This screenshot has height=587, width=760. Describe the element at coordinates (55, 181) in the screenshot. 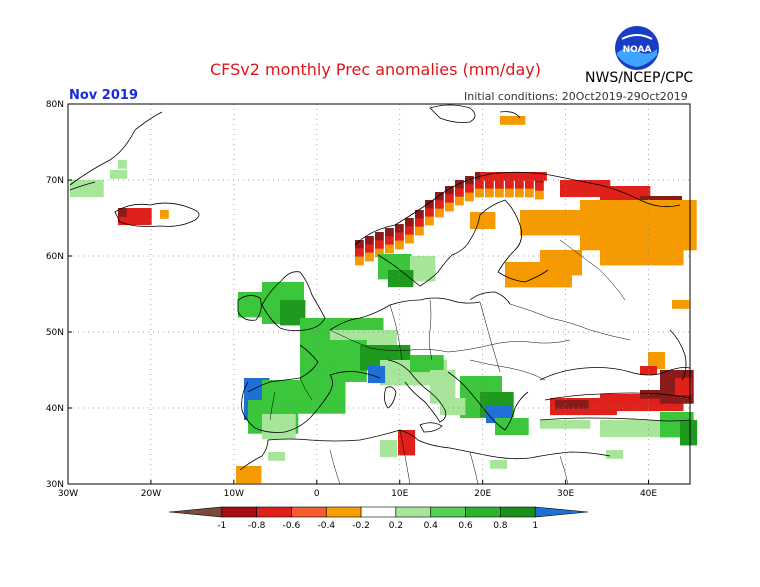

I see `lat-label: 70N` at that location.